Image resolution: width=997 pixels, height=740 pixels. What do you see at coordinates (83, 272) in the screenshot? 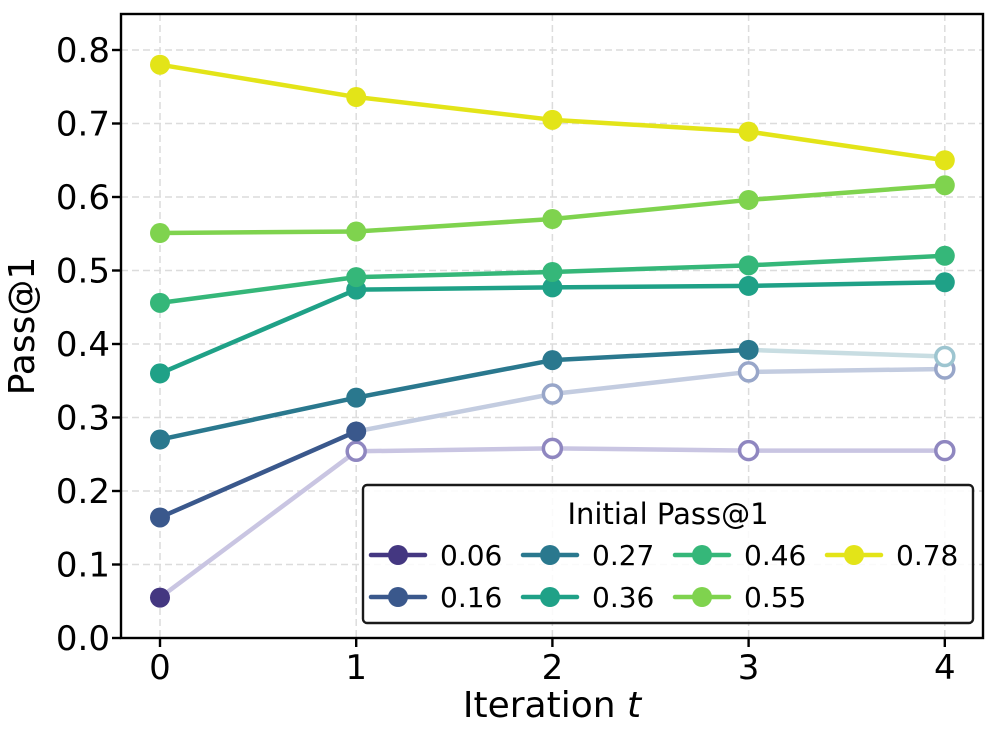
I see `y-tick-label: 0.5` at bounding box center [83, 272].